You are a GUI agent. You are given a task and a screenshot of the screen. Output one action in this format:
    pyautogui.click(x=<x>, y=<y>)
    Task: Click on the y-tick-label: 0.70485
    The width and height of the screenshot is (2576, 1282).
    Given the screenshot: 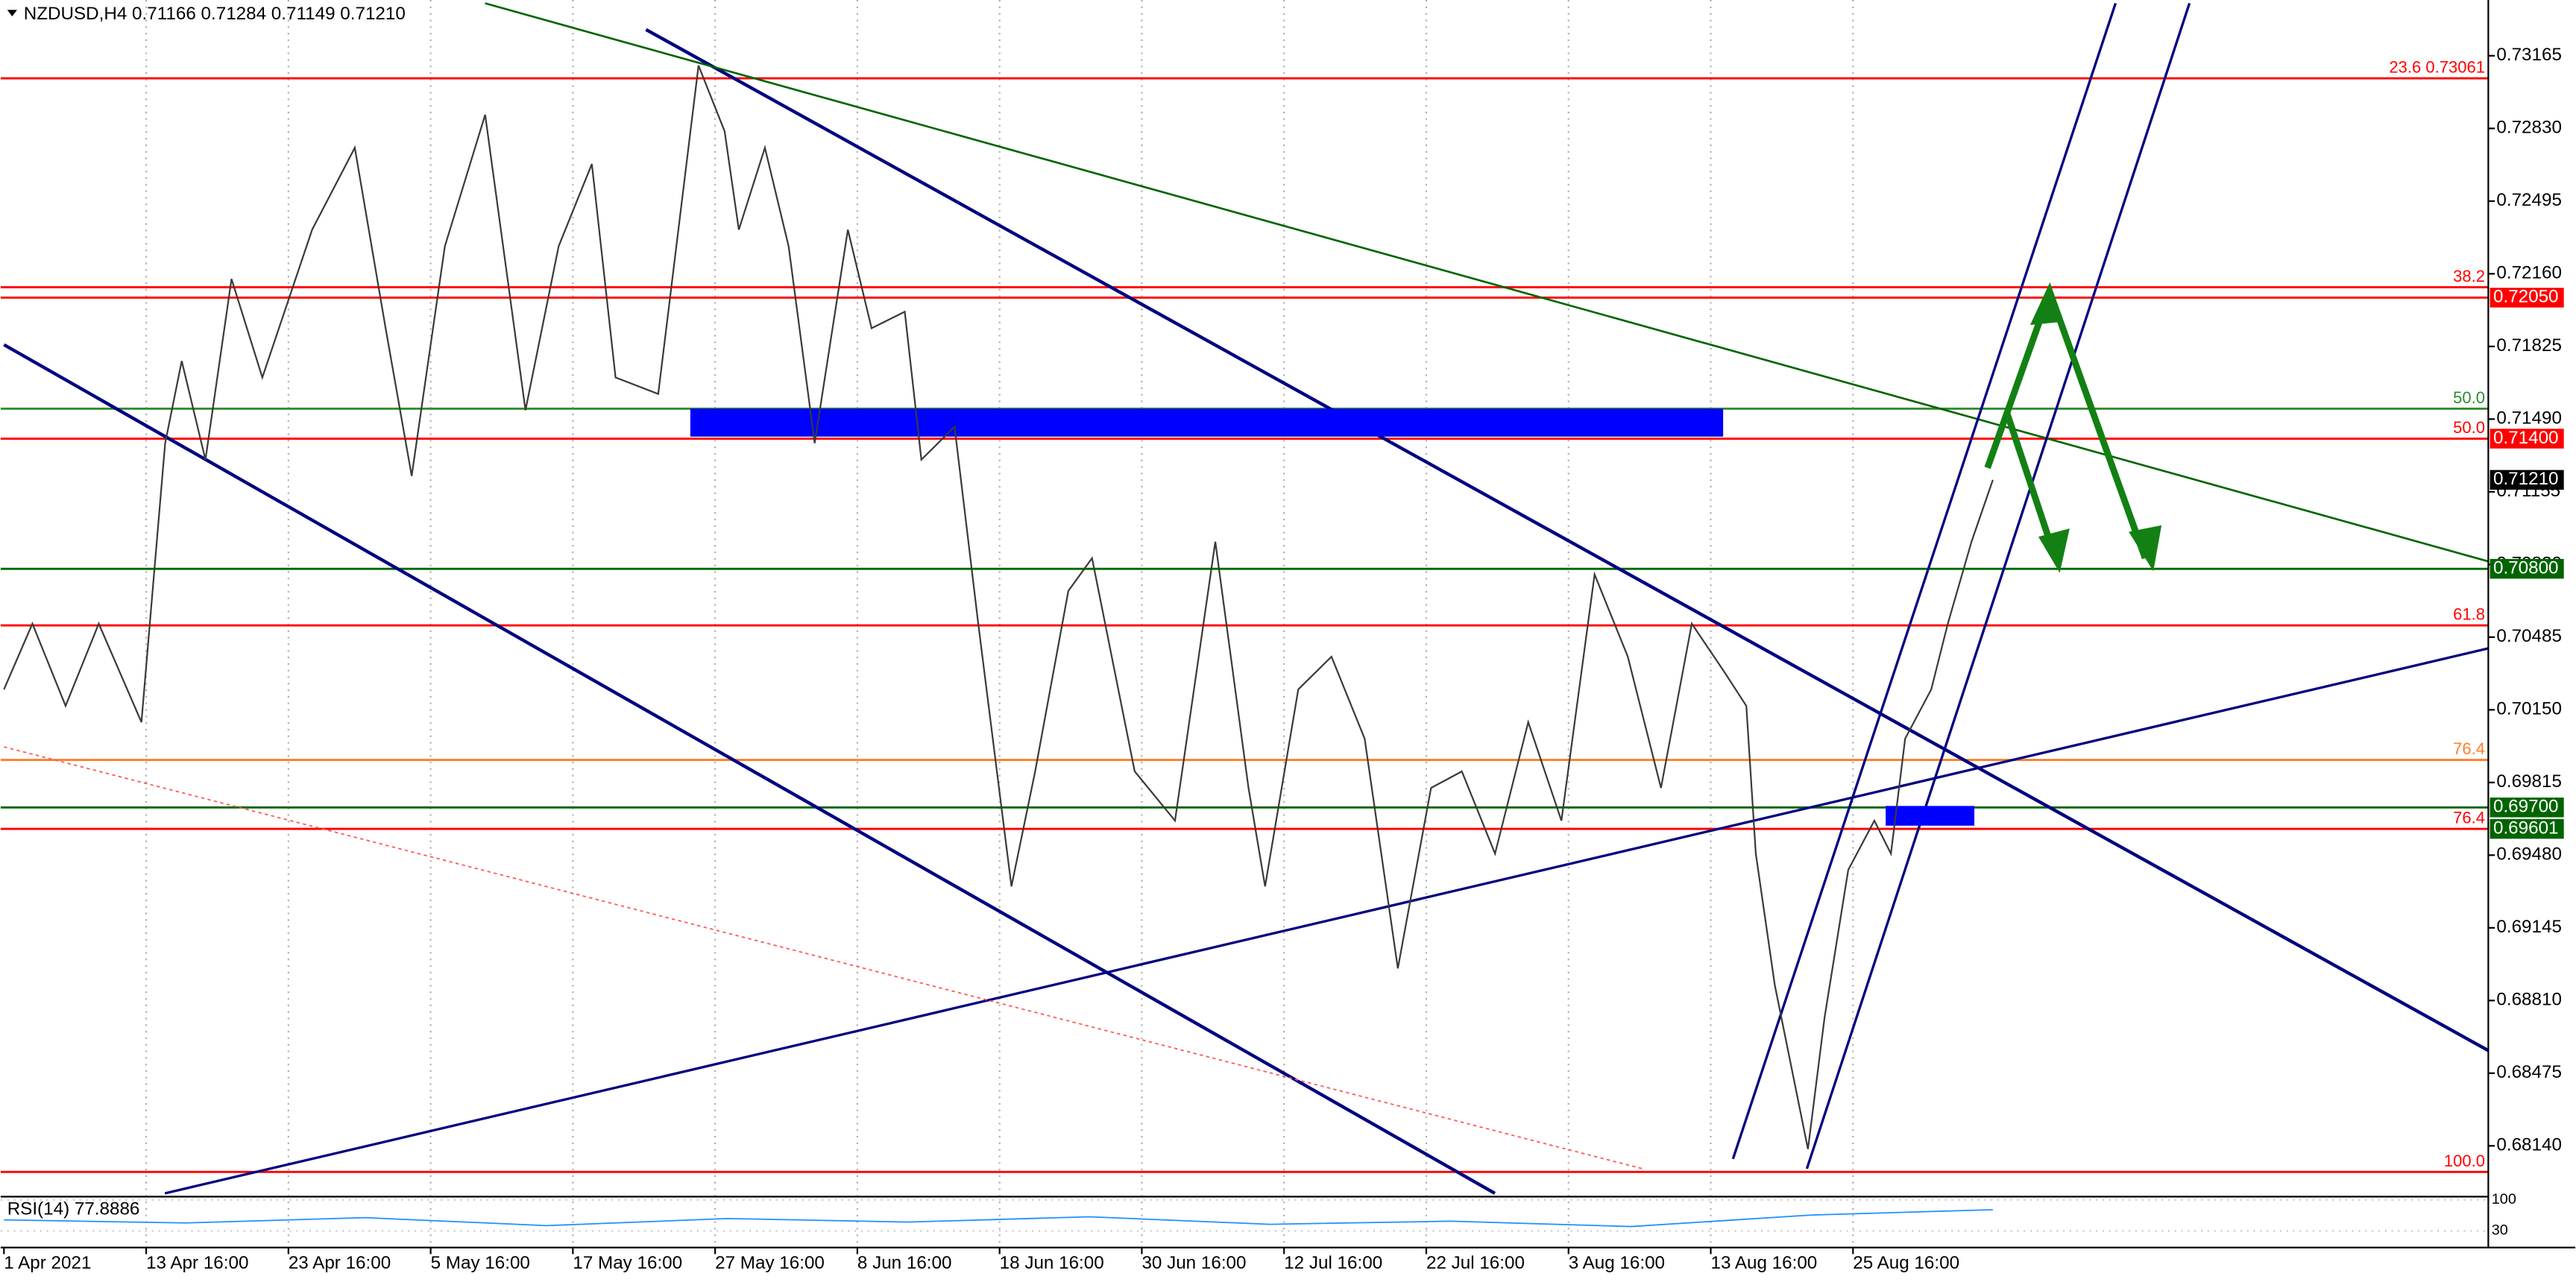 What is the action you would take?
    pyautogui.click(x=2529, y=636)
    